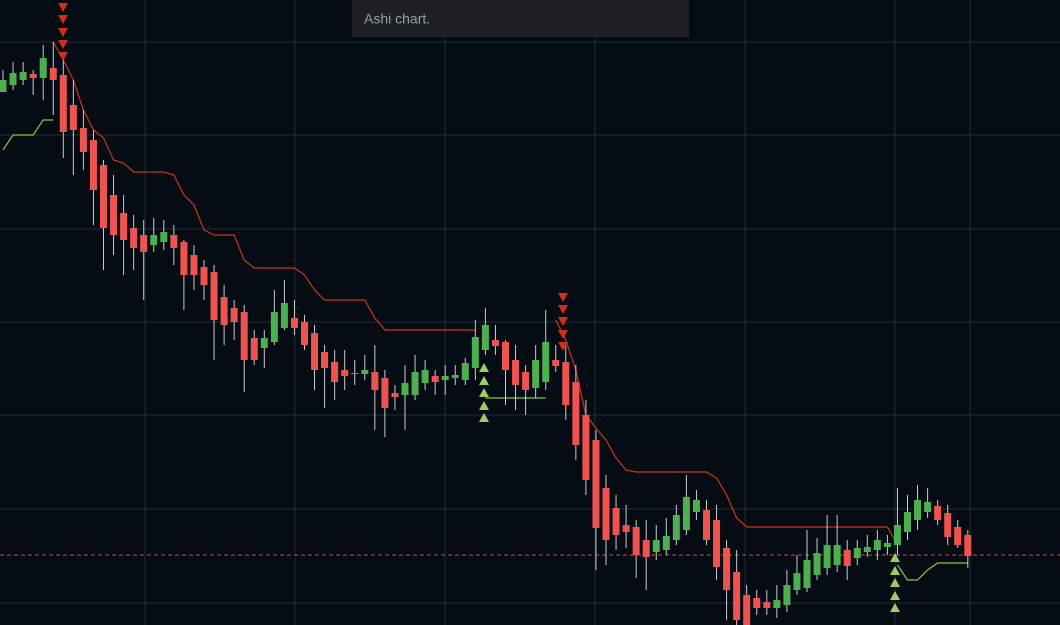 The width and height of the screenshot is (1060, 625). I want to click on chart-title: Ashi chart., so click(397, 19).